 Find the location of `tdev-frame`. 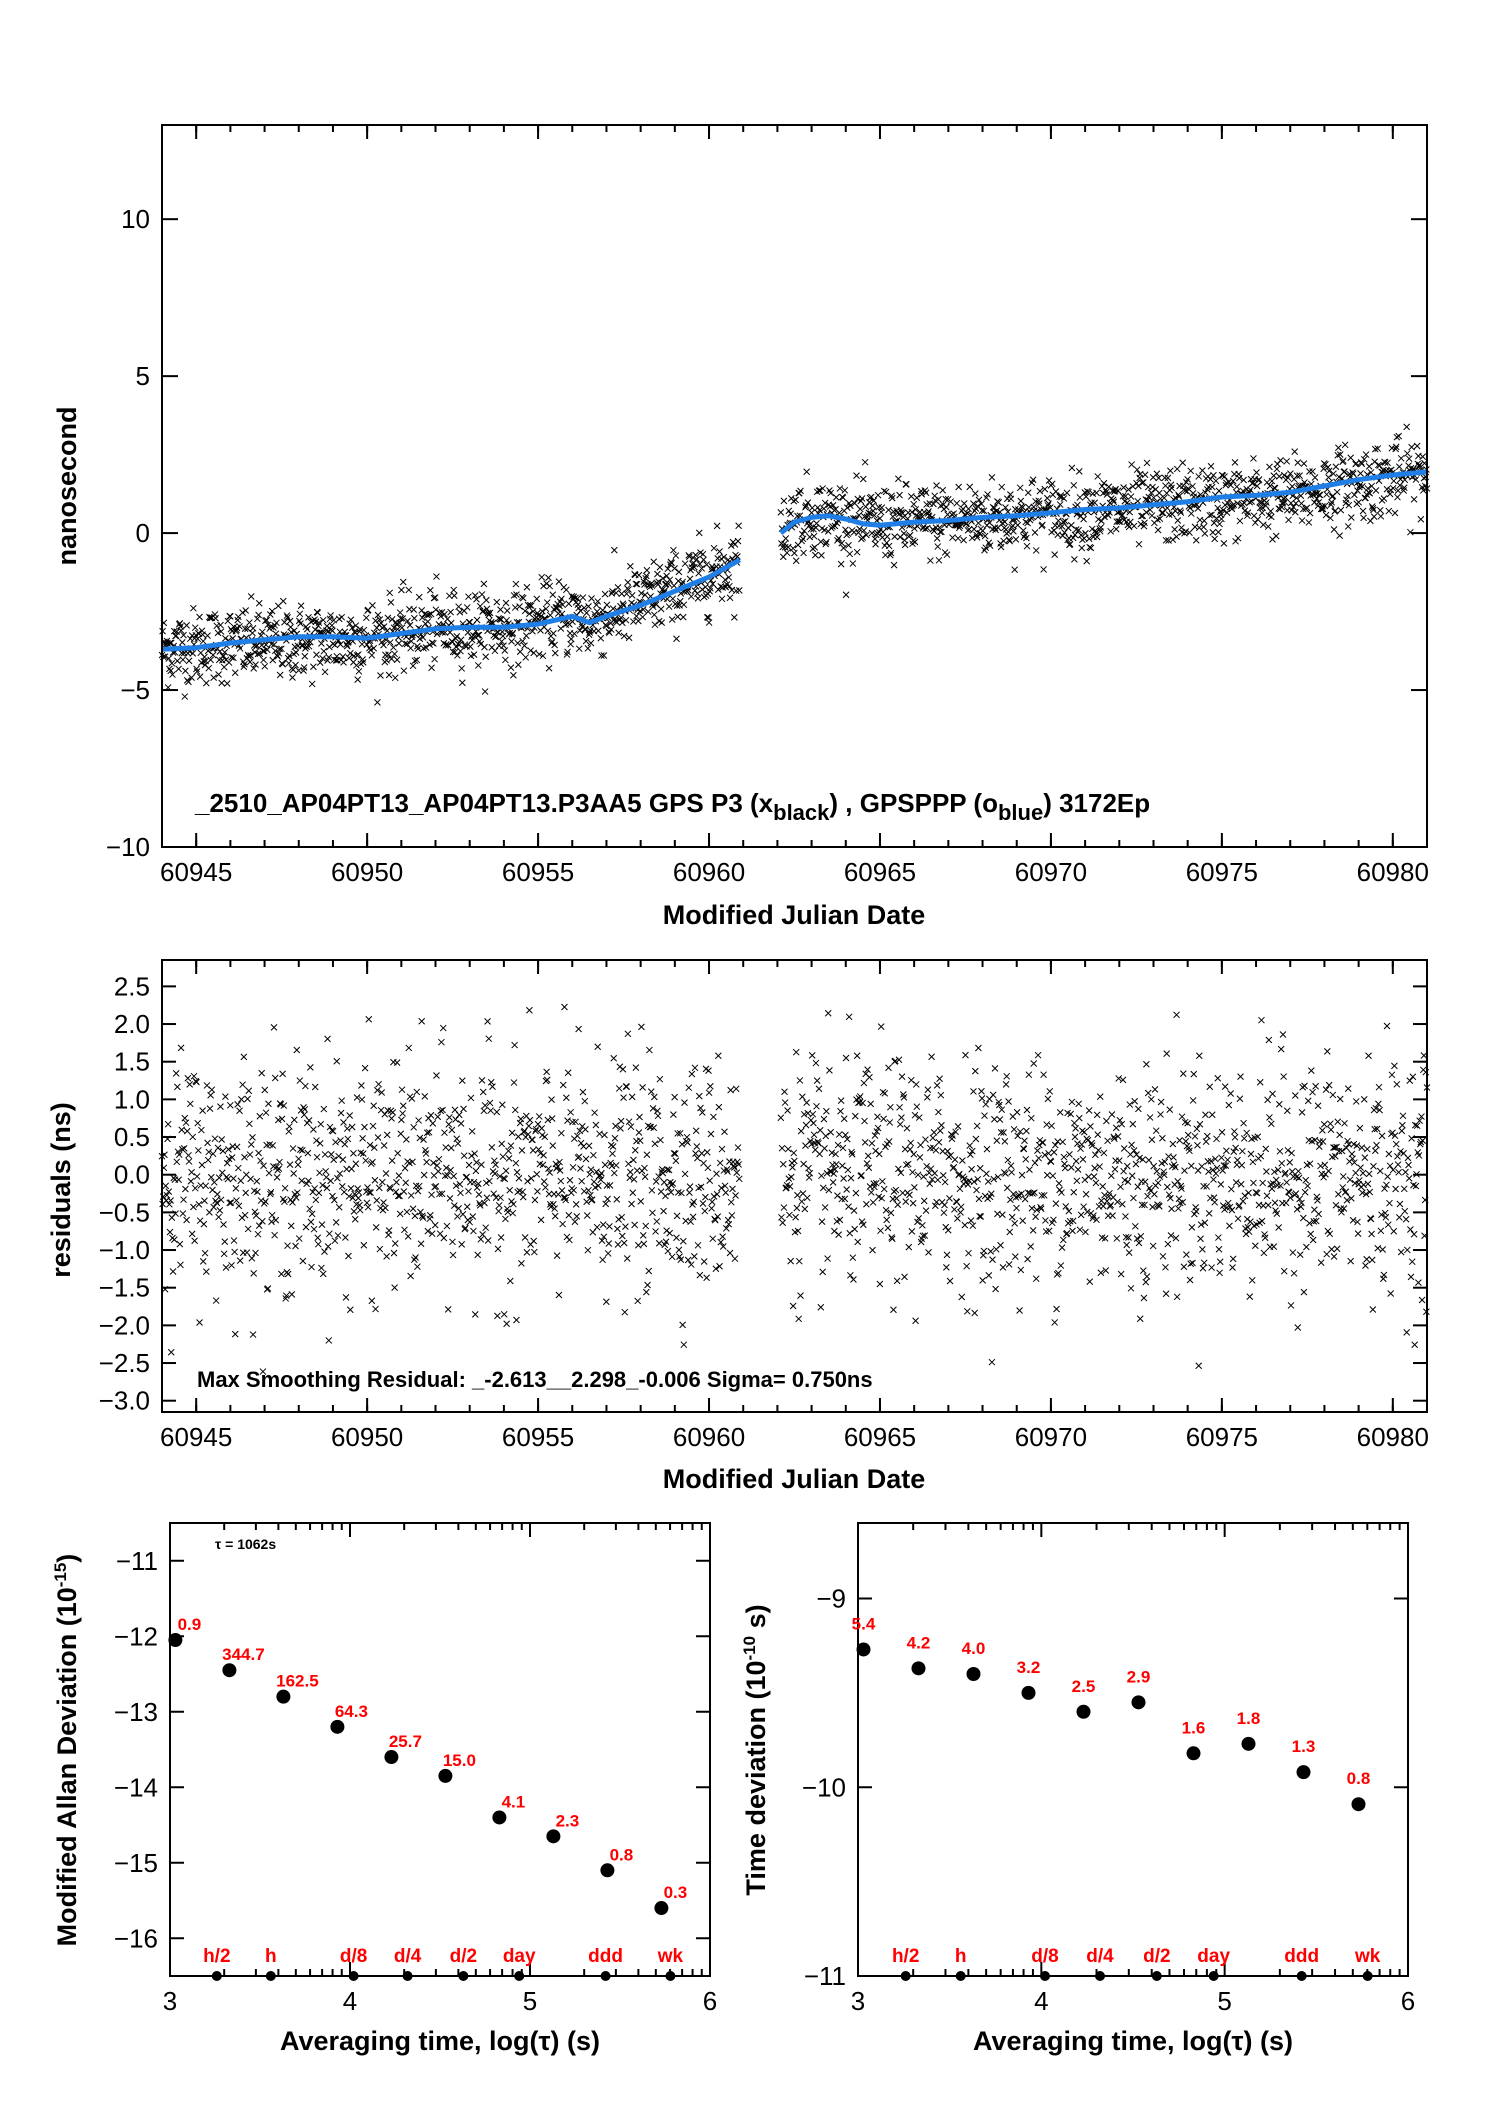

tdev-frame is located at coordinates (1133, 1749).